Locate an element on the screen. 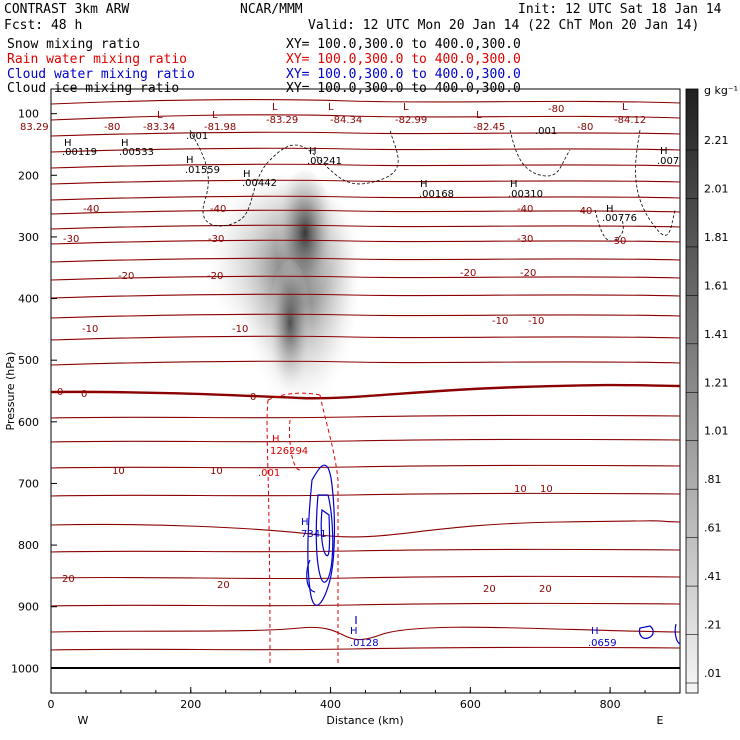 This screenshot has height=740, width=740. colorbar-label: 1.81 is located at coordinates (716, 237).